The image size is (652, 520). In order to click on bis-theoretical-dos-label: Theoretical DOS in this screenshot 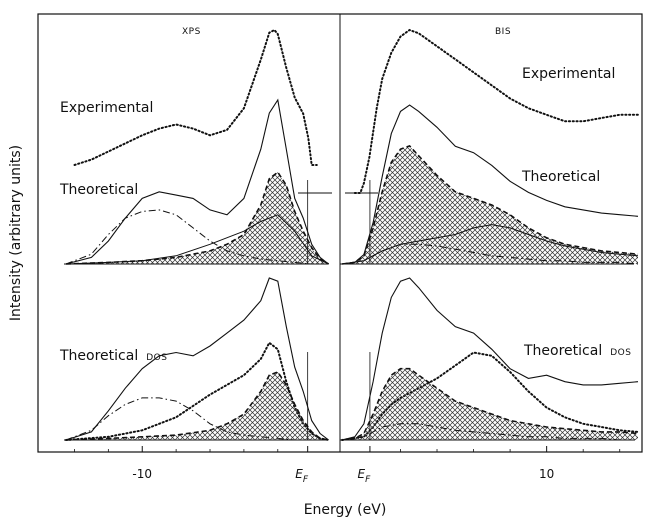, I will do `click(577, 351)`.